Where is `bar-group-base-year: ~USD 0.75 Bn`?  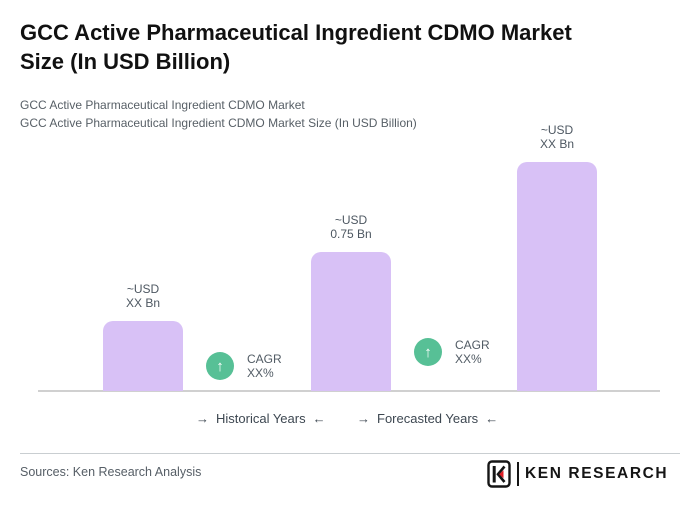 bar-group-base-year: ~USD 0.75 Bn is located at coordinates (351, 302).